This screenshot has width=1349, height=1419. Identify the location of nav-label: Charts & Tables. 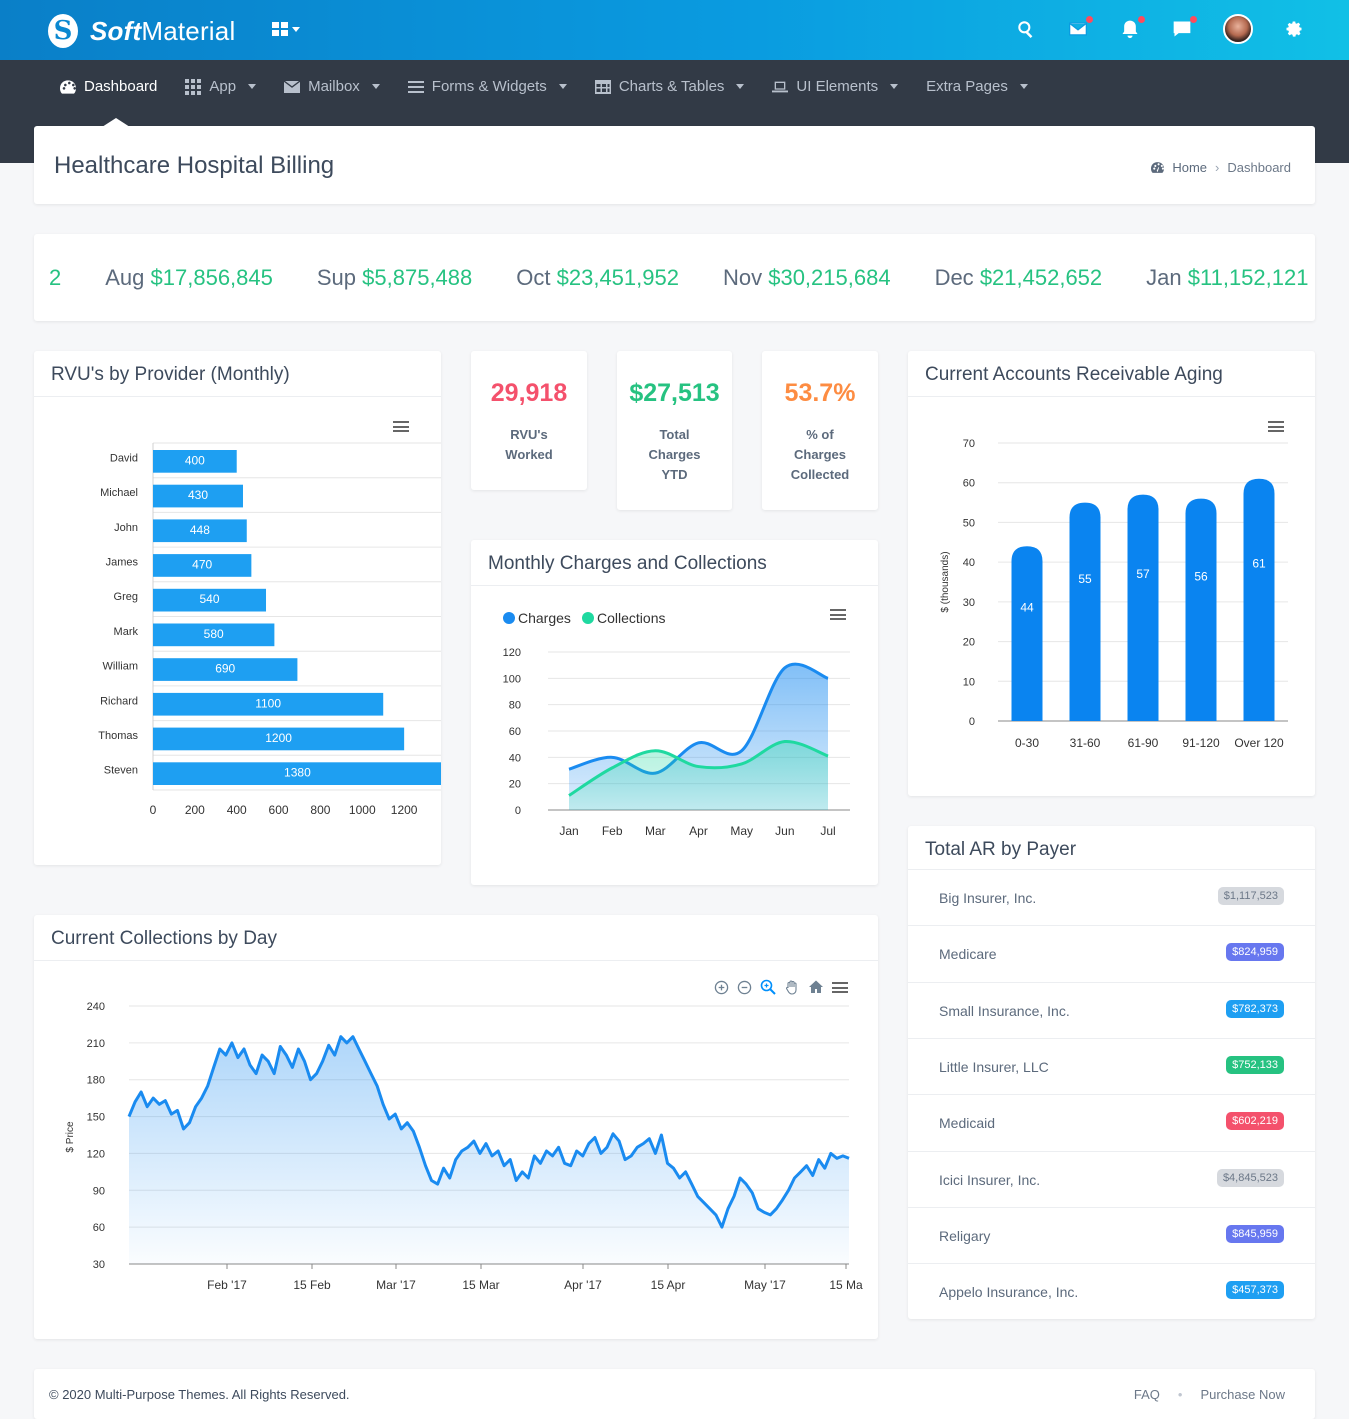
(671, 86).